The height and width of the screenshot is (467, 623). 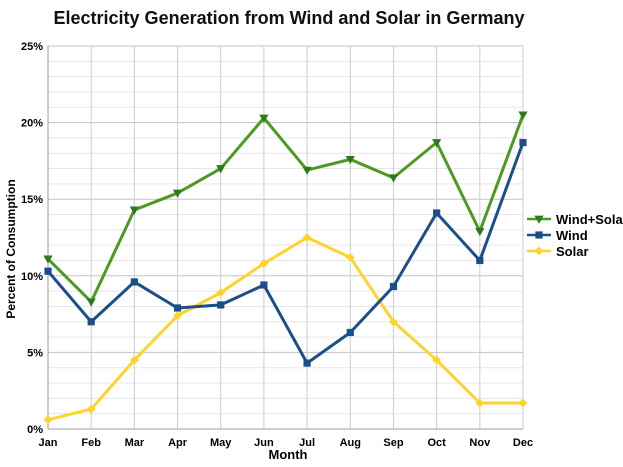 I want to click on x-axis-tick-label: Sep, so click(x=393, y=443).